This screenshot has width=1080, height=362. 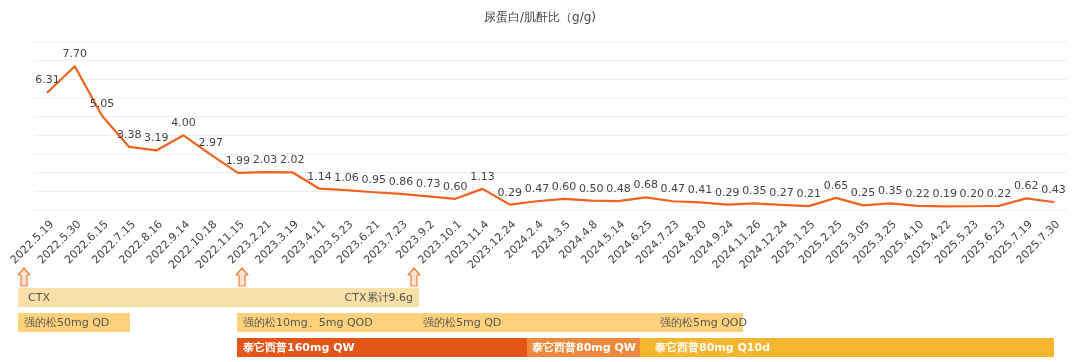 What do you see at coordinates (583, 348) in the screenshot?
I see `text: 泰它西普80mg QW` at bounding box center [583, 348].